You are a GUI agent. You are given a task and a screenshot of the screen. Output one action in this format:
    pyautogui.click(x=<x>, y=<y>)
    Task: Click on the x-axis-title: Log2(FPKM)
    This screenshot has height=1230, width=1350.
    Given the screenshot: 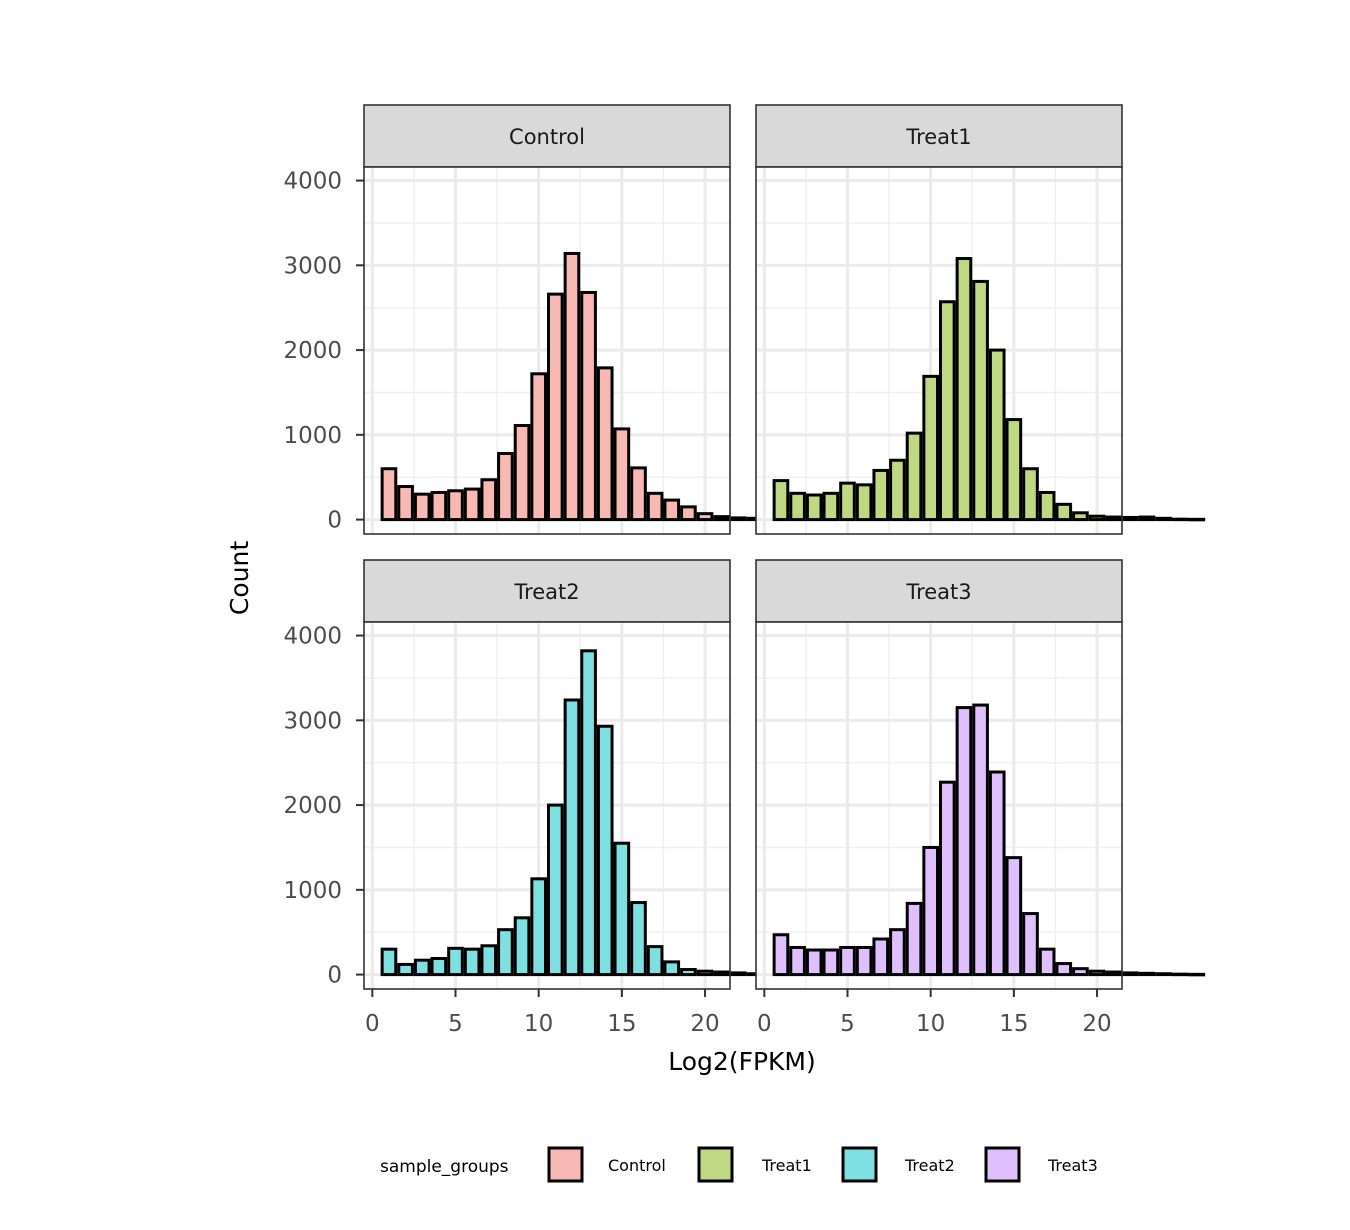 What is the action you would take?
    pyautogui.click(x=742, y=1061)
    